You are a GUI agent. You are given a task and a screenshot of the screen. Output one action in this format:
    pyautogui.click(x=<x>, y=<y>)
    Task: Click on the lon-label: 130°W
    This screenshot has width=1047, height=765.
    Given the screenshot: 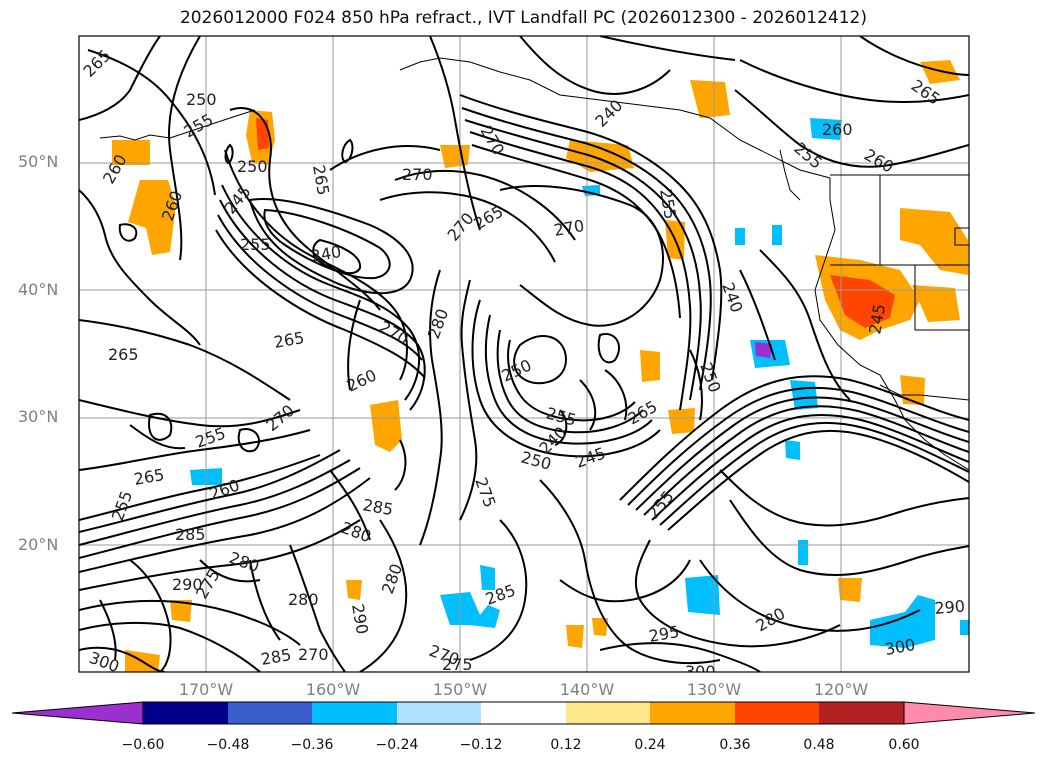 What is the action you would take?
    pyautogui.click(x=714, y=689)
    